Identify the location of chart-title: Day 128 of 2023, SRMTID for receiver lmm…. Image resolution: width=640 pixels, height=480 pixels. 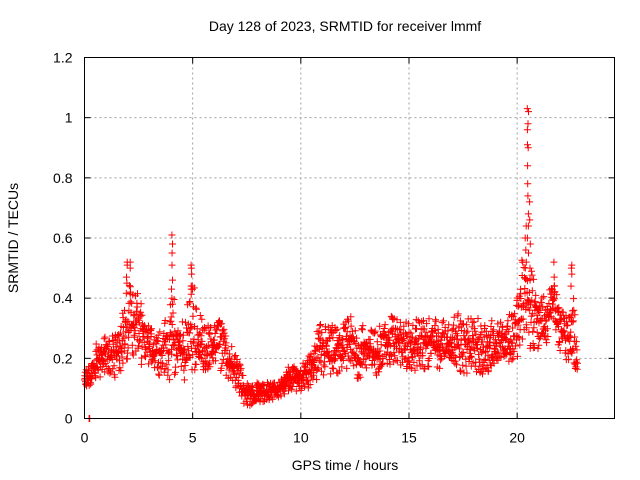
(345, 26).